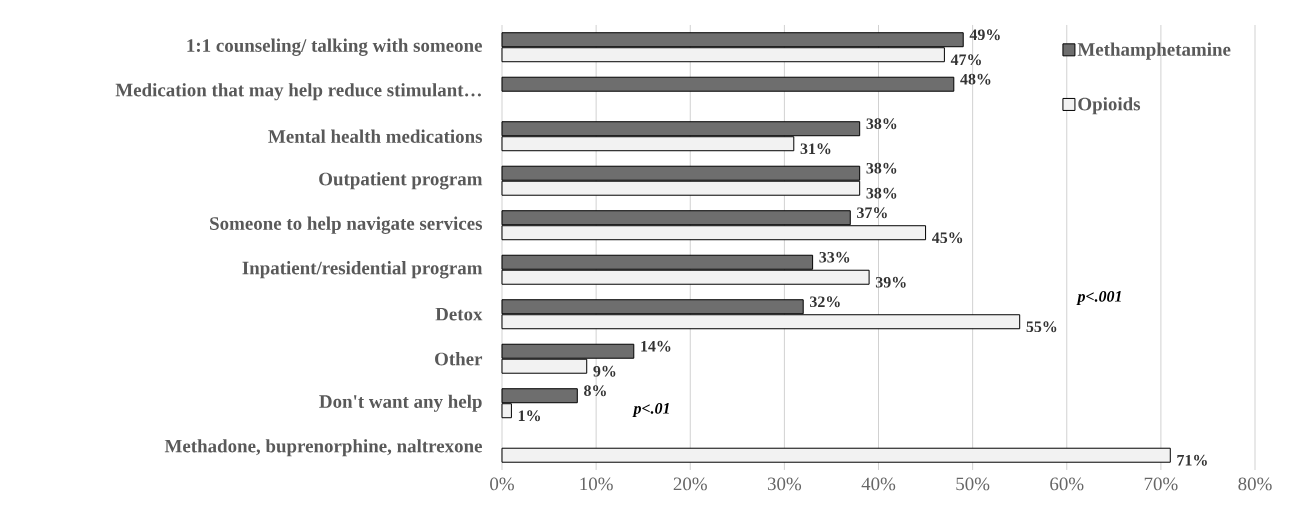 Image resolution: width=1291 pixels, height=508 pixels. I want to click on data-label: 33%, so click(834, 257).